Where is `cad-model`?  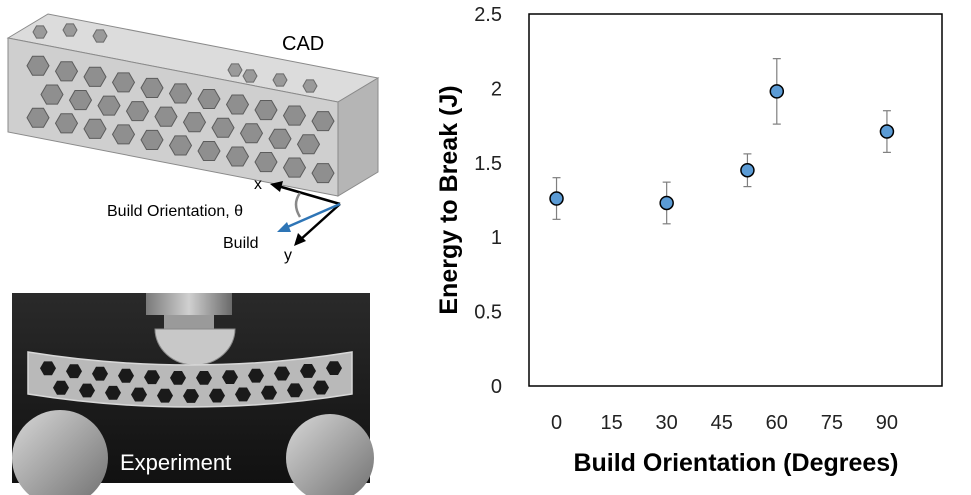
cad-model is located at coordinates (193, 105).